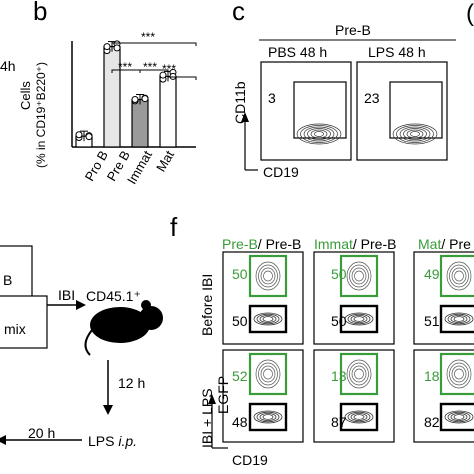 This screenshot has height=474, width=474. I want to click on f-col-header-3: Mat/ Pre, so click(444, 244).